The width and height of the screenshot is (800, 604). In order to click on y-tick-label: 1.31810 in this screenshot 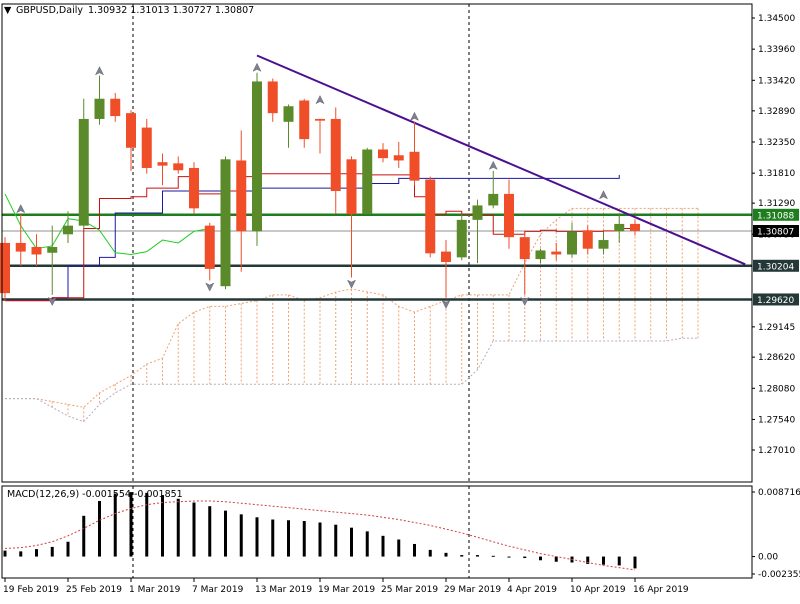, I will do `click(776, 174)`.